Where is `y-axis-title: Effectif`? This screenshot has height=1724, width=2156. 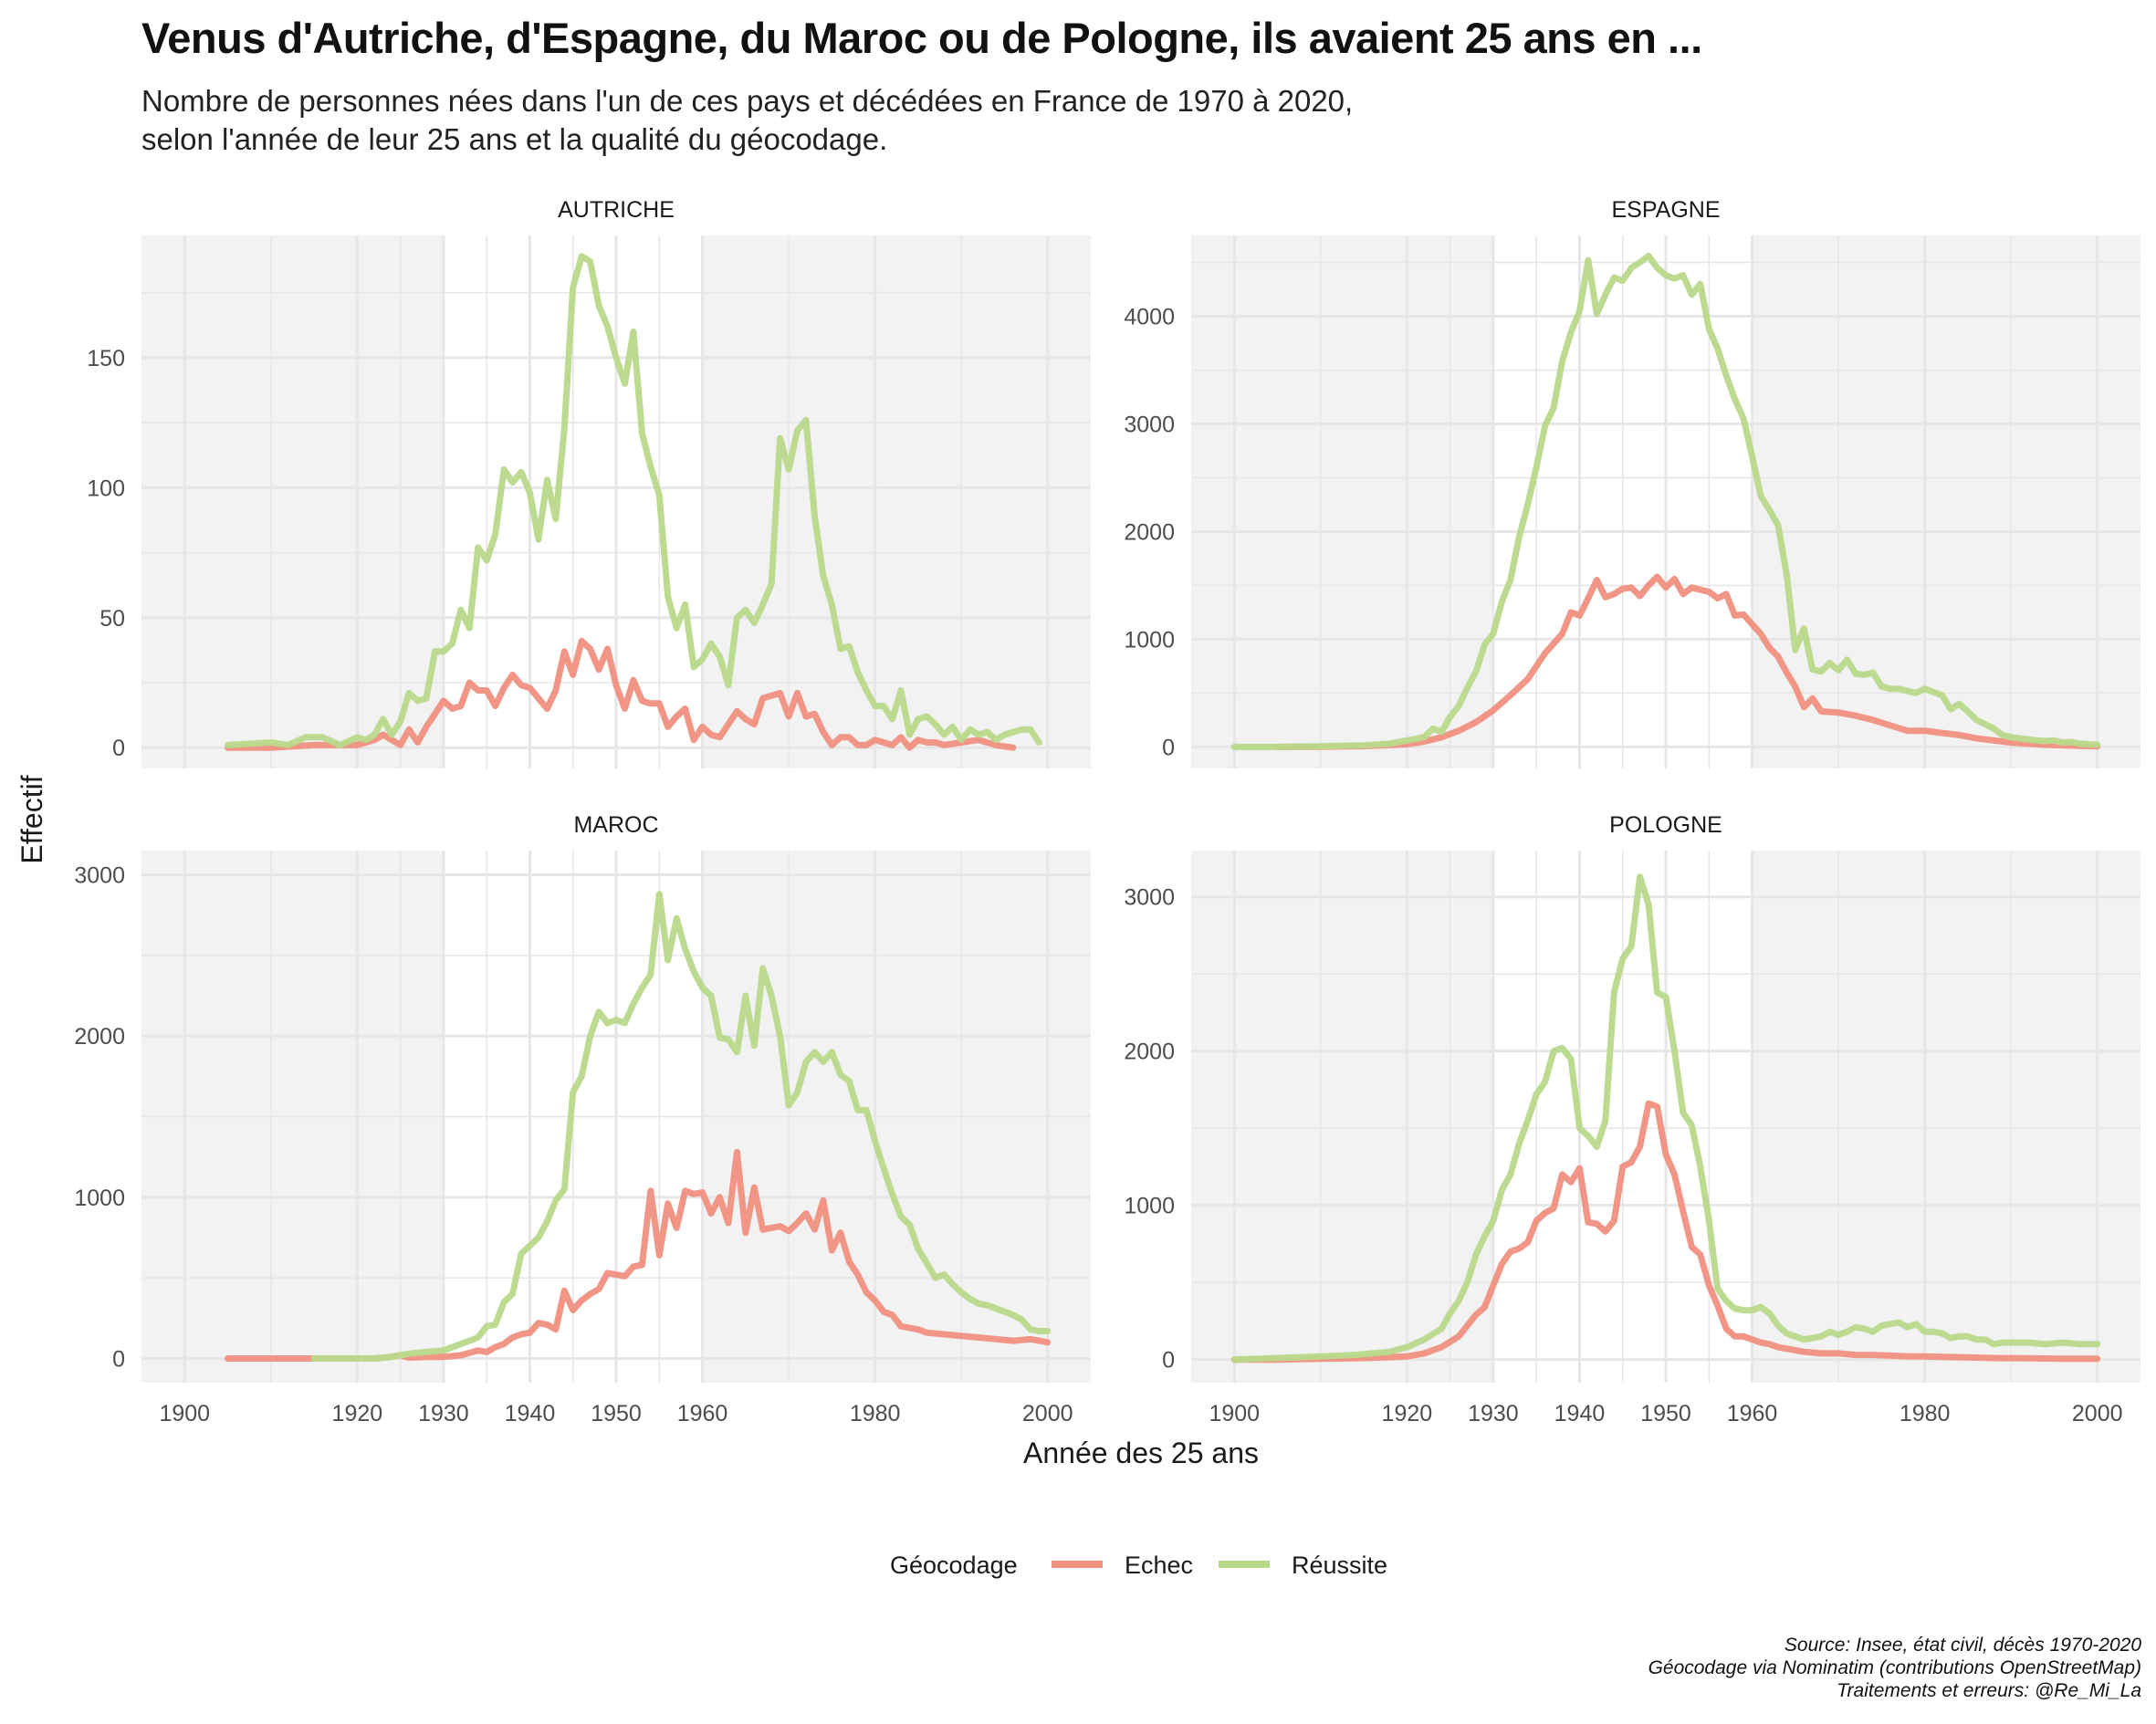 y-axis-title: Effectif is located at coordinates (32, 819).